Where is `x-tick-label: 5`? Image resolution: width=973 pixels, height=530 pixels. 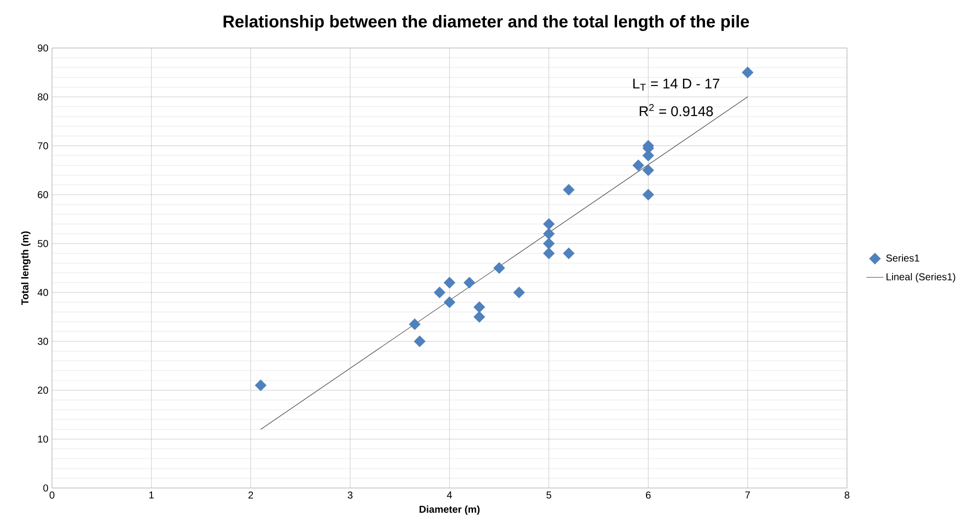 x-tick-label: 5 is located at coordinates (549, 495).